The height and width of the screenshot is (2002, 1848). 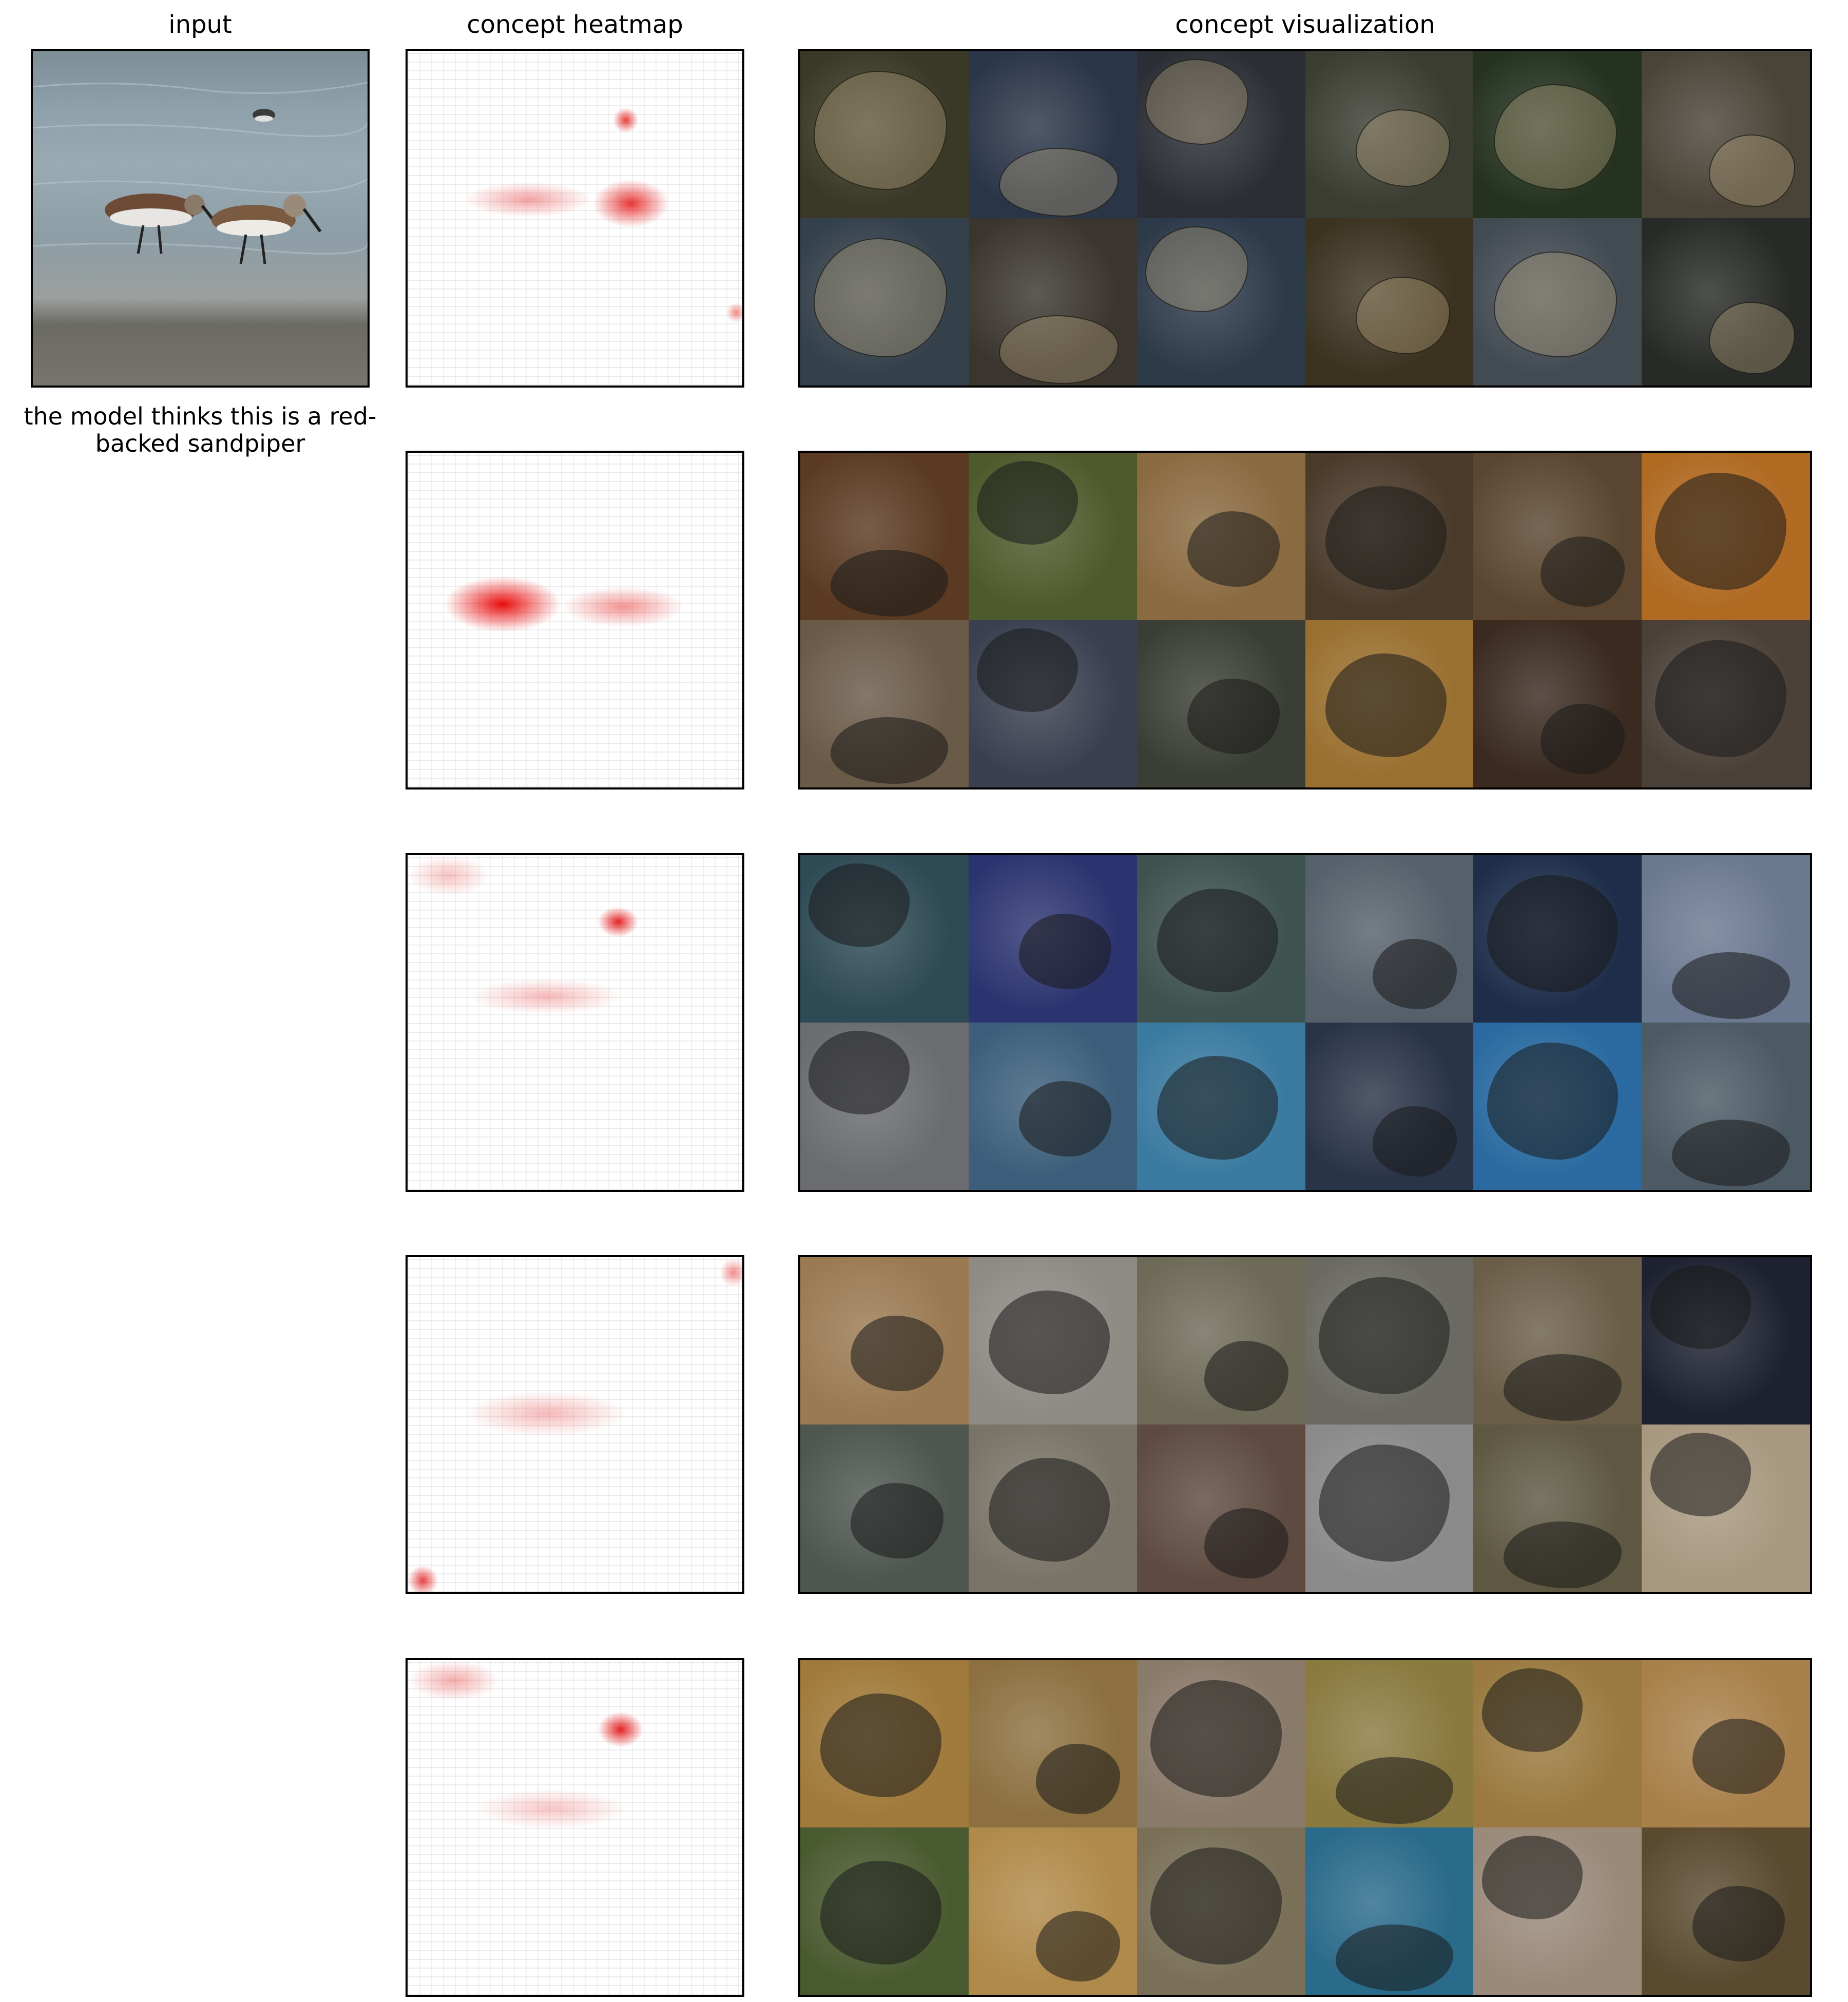 What do you see at coordinates (575, 24) in the screenshot?
I see `heatmap-column-title: concept heatmap` at bounding box center [575, 24].